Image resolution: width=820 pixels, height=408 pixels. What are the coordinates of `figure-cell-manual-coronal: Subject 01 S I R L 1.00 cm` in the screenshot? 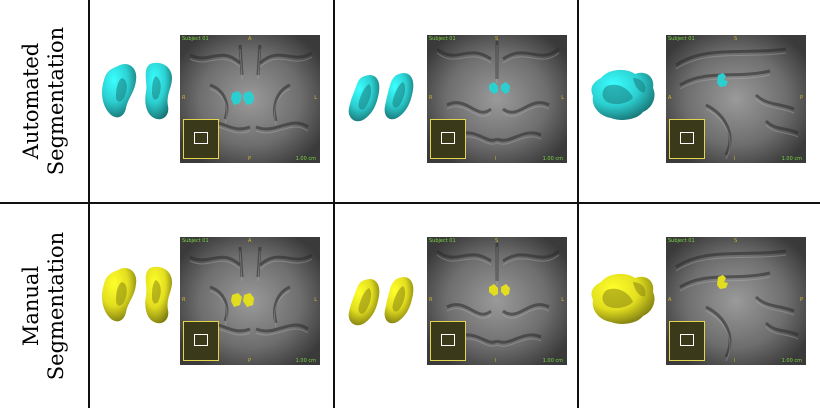 It's located at (456, 306).